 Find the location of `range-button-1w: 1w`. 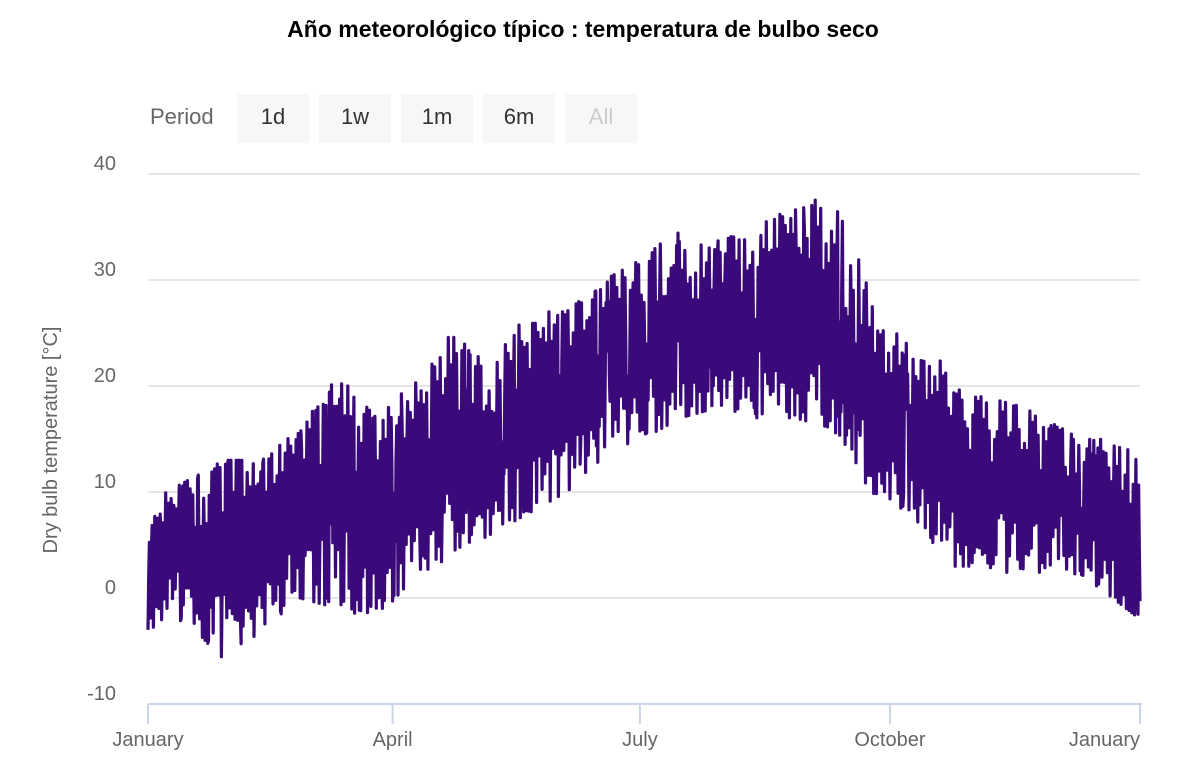

range-button-1w: 1w is located at coordinates (355, 118).